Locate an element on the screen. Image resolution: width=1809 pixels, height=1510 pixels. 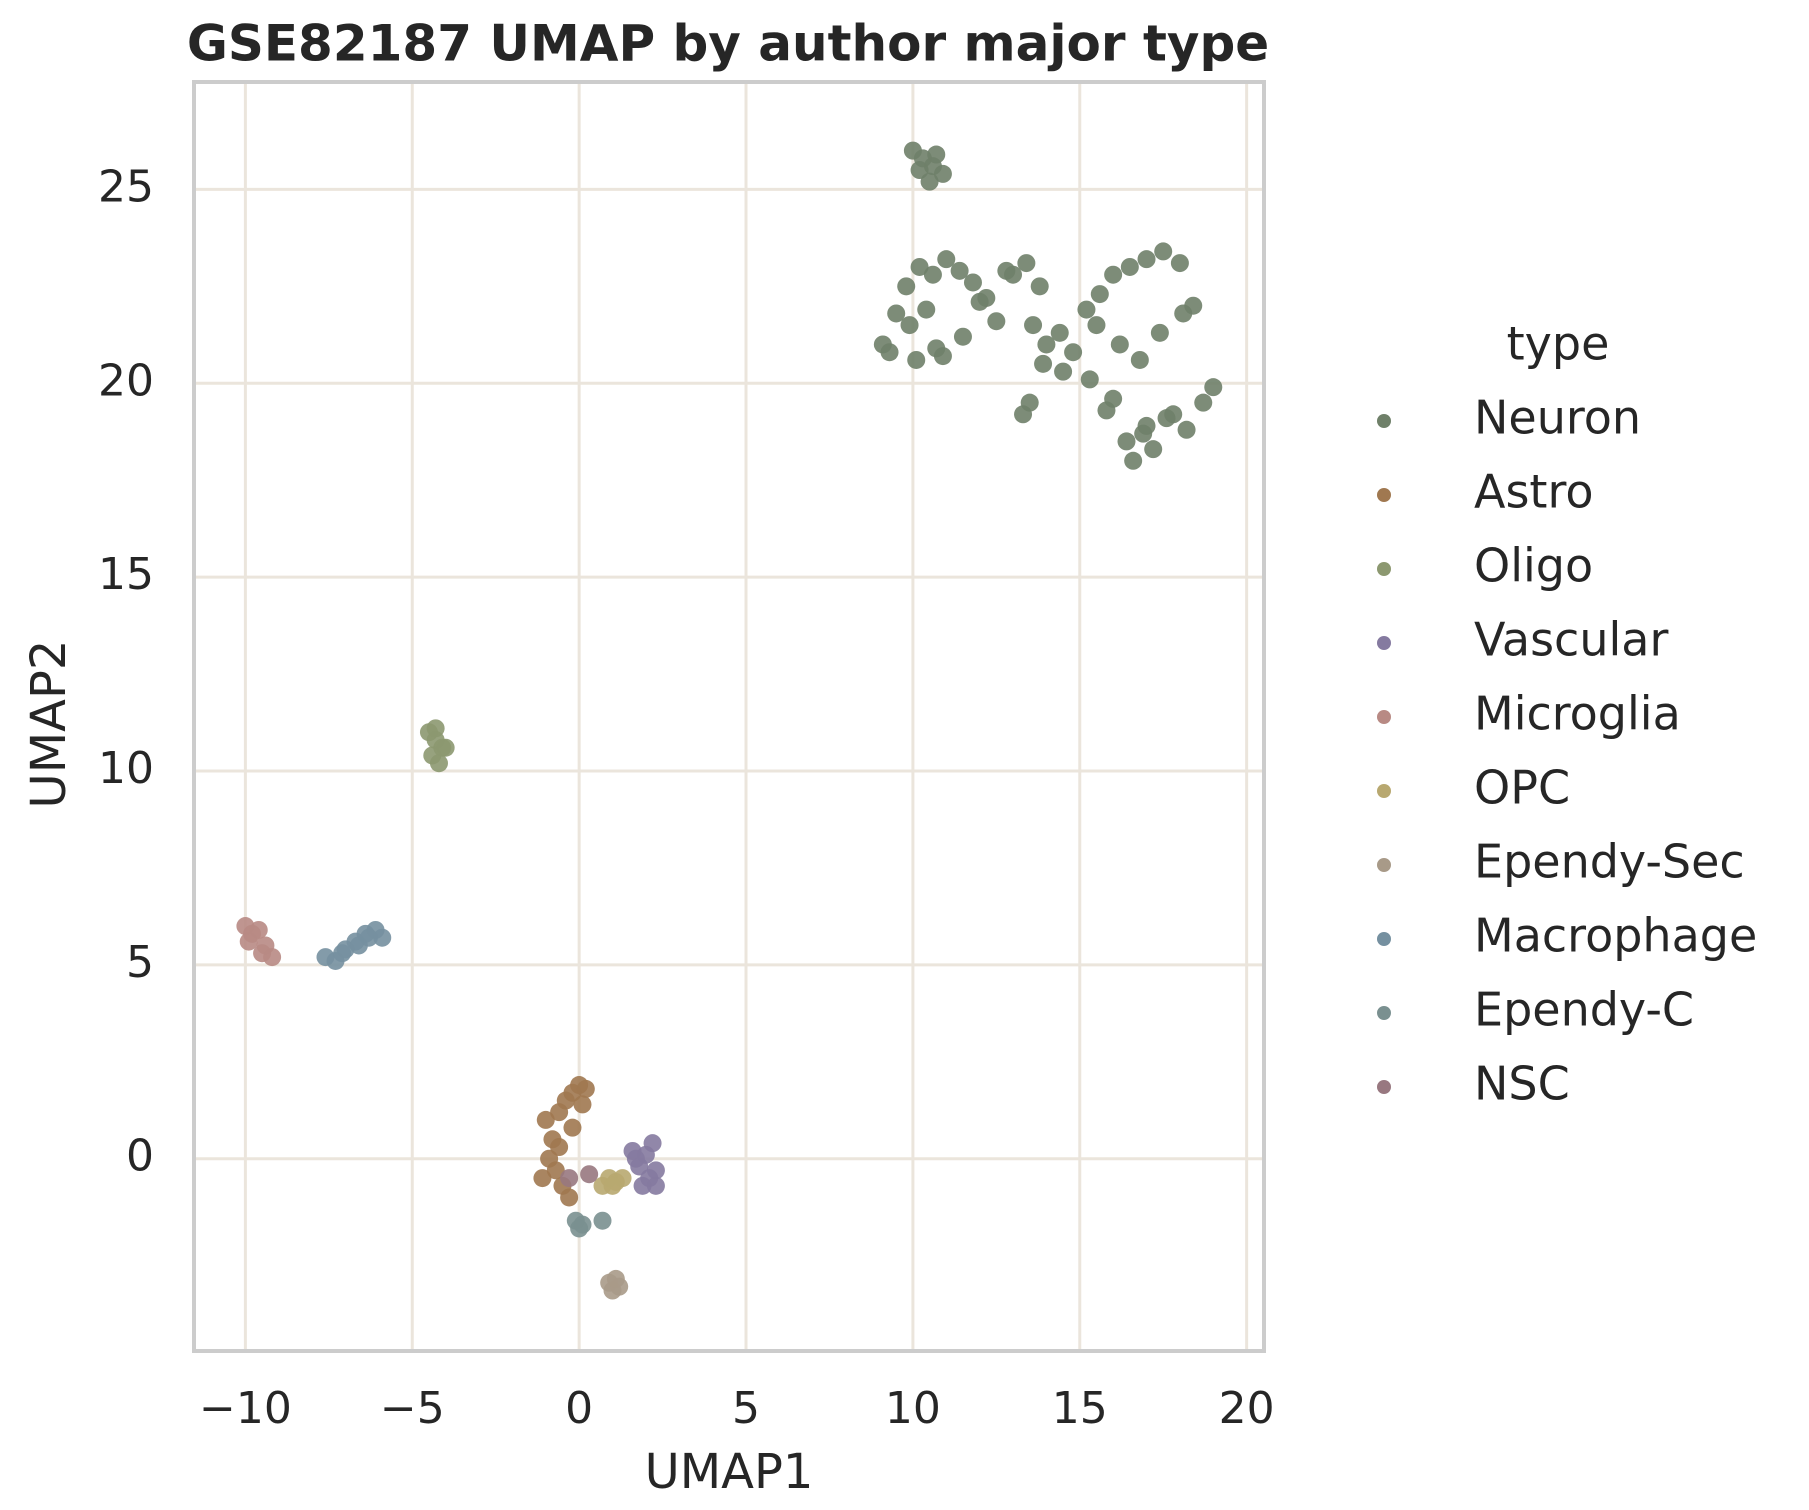
x-tick-label: 10 is located at coordinates (913, 1408).